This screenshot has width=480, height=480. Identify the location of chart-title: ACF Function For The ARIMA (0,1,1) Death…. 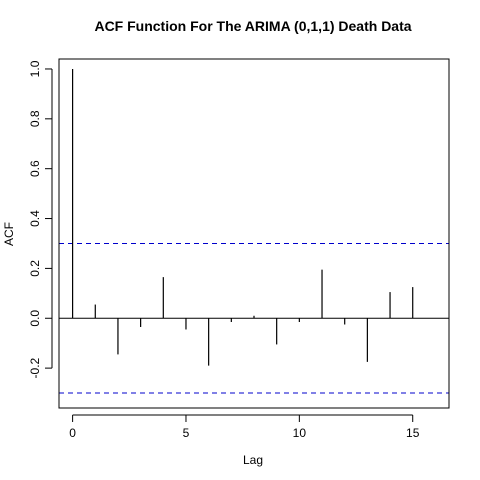
(252, 26).